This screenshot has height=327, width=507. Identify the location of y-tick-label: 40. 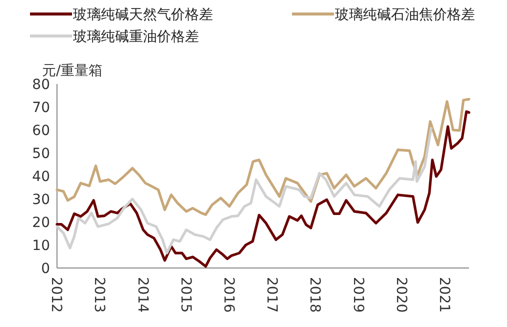
(41, 176).